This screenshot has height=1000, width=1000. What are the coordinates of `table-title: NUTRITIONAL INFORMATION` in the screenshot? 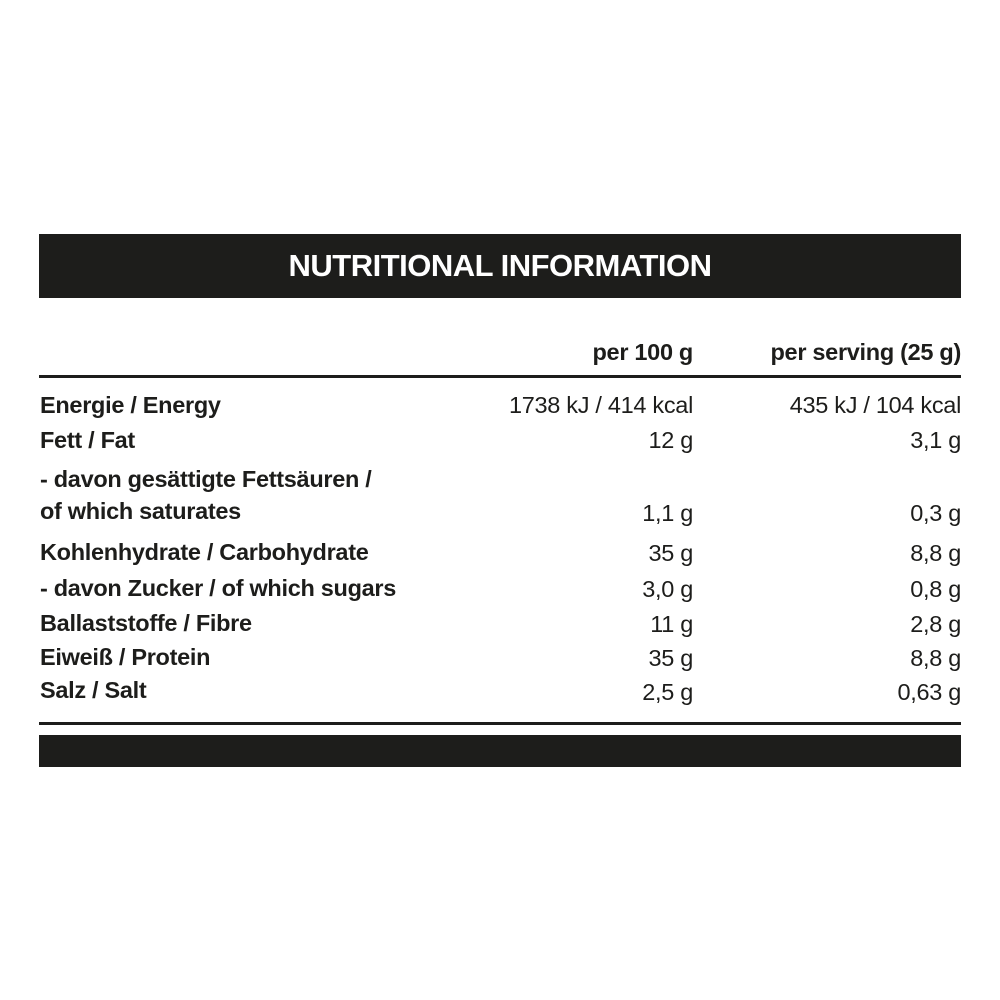 It's located at (500, 265).